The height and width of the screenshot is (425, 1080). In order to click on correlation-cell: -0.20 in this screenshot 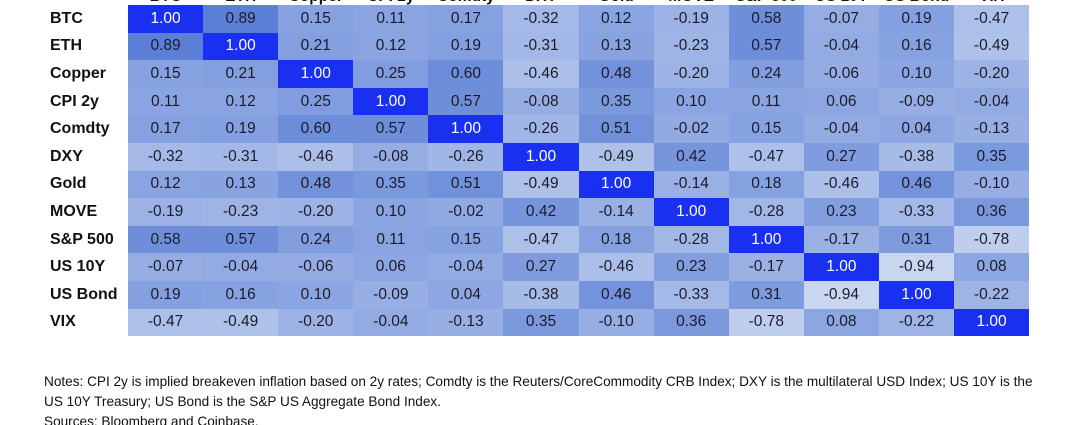, I will do `click(992, 74)`.